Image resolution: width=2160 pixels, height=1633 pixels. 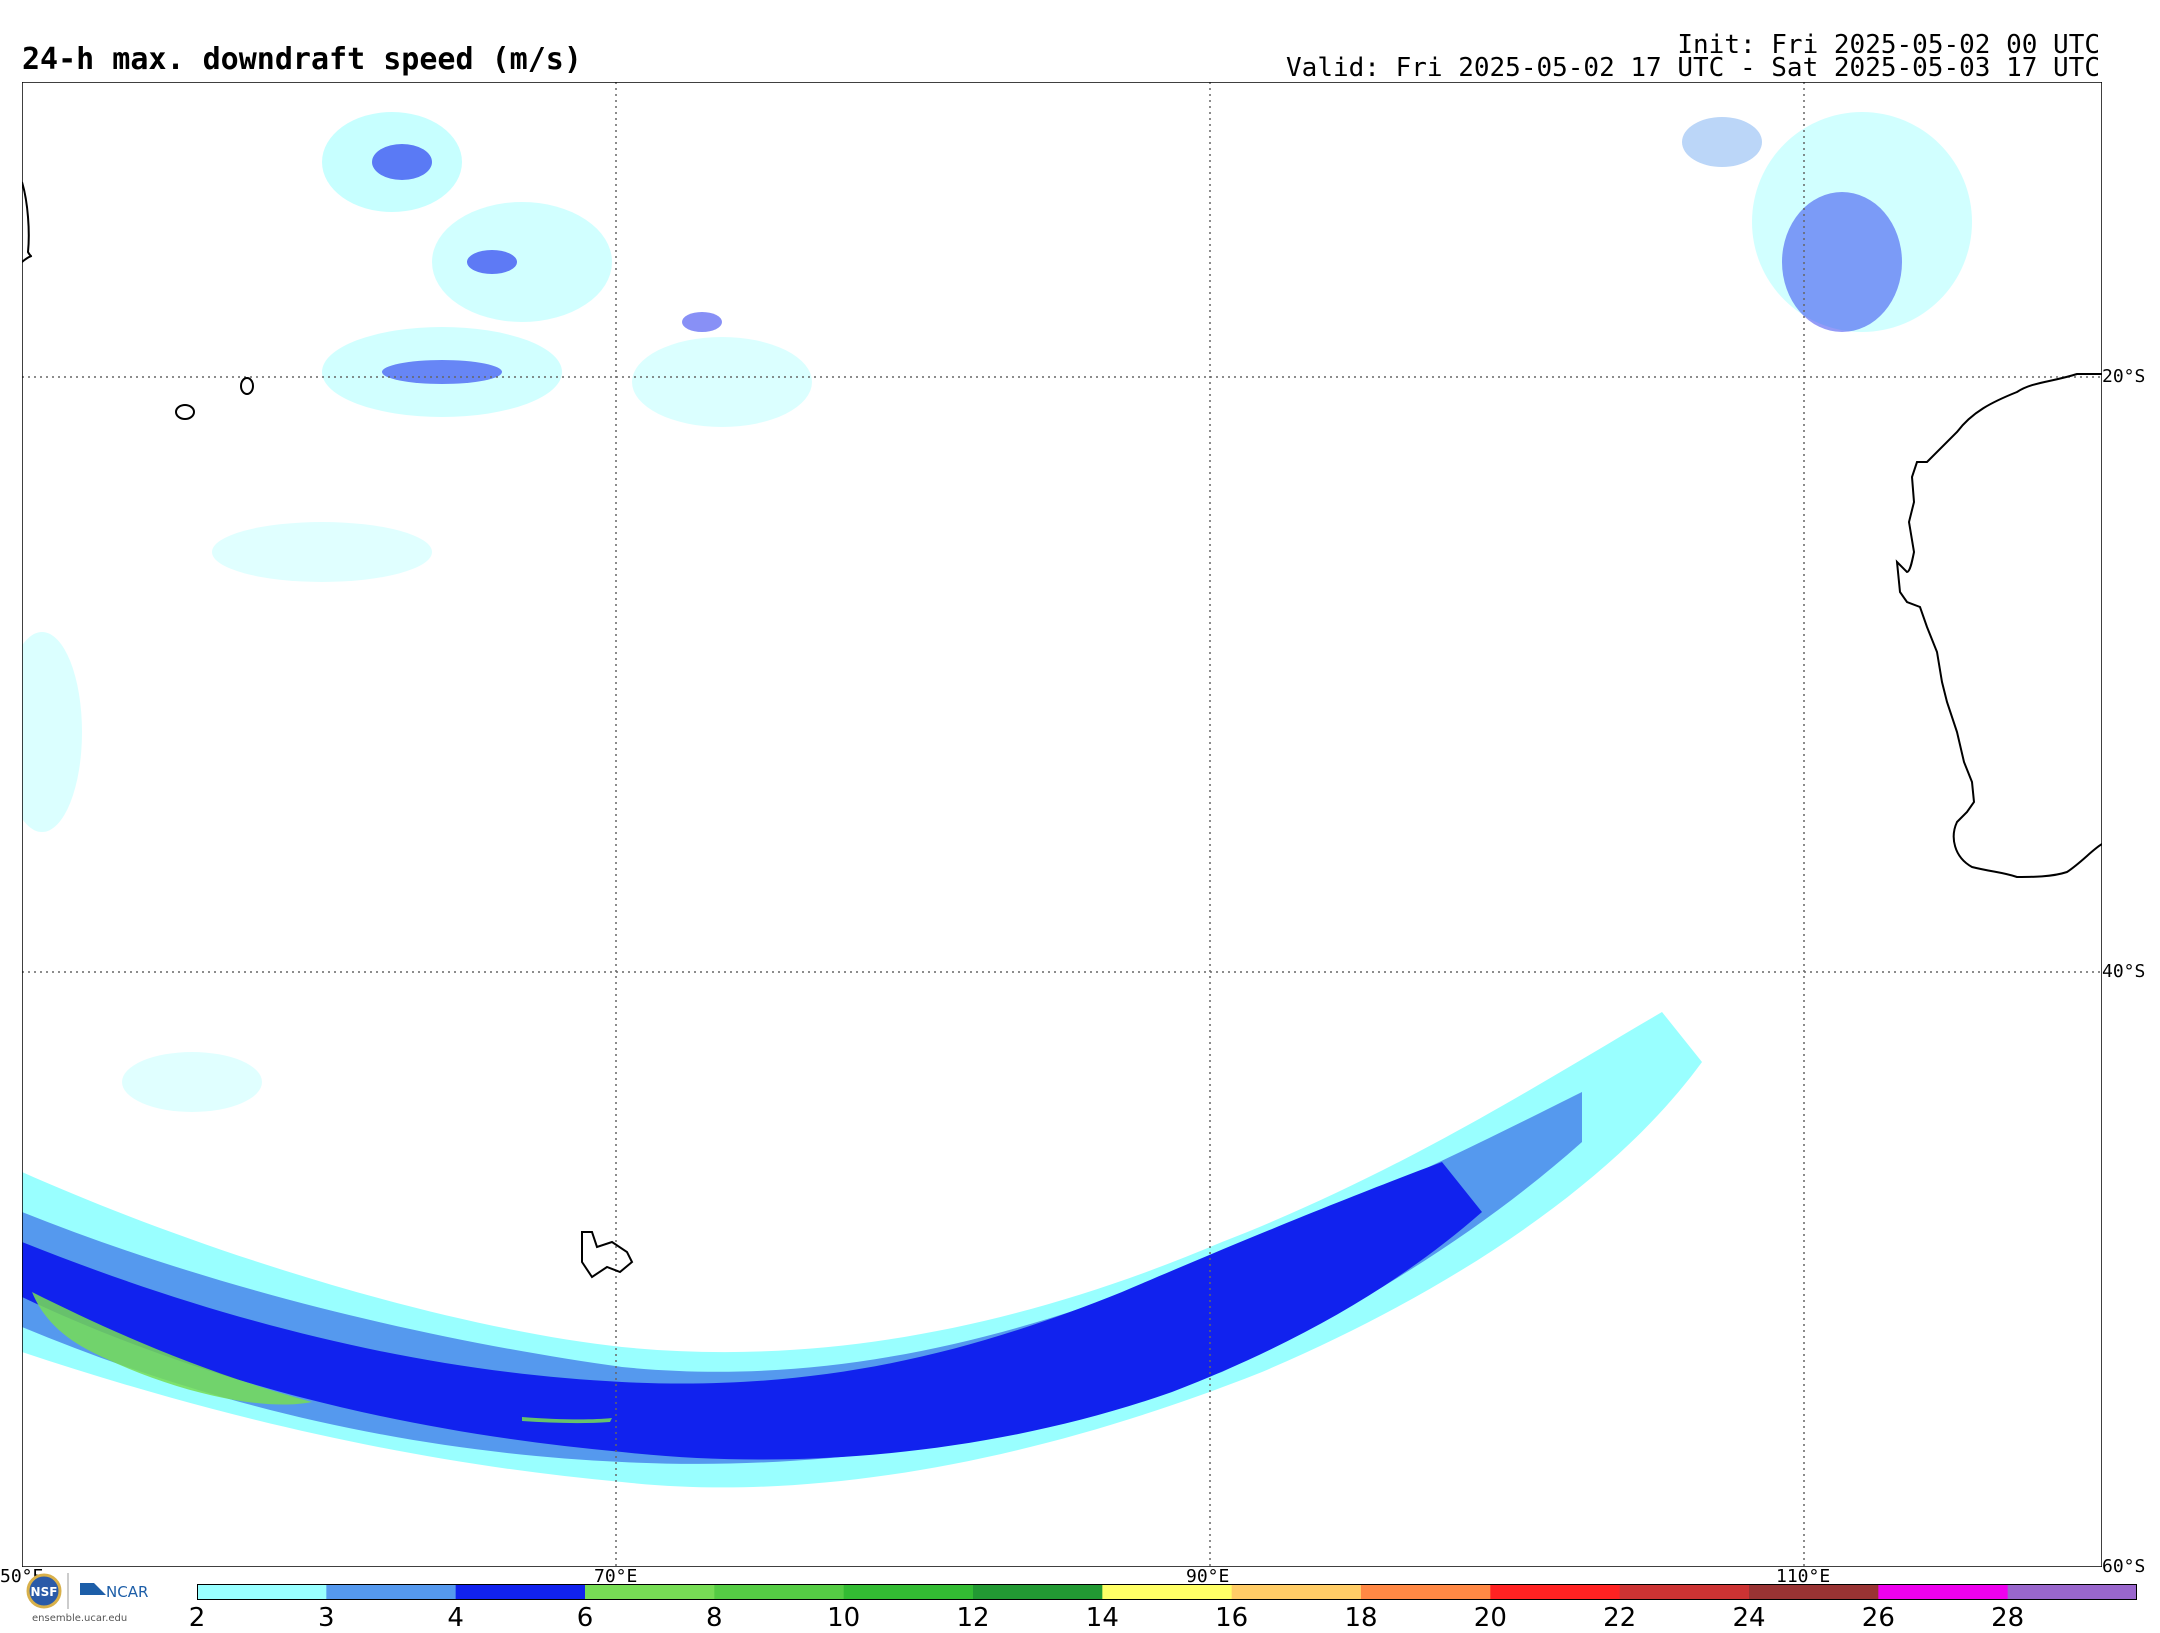 What do you see at coordinates (2124, 376) in the screenshot?
I see `lat-label-20s: 20°S` at bounding box center [2124, 376].